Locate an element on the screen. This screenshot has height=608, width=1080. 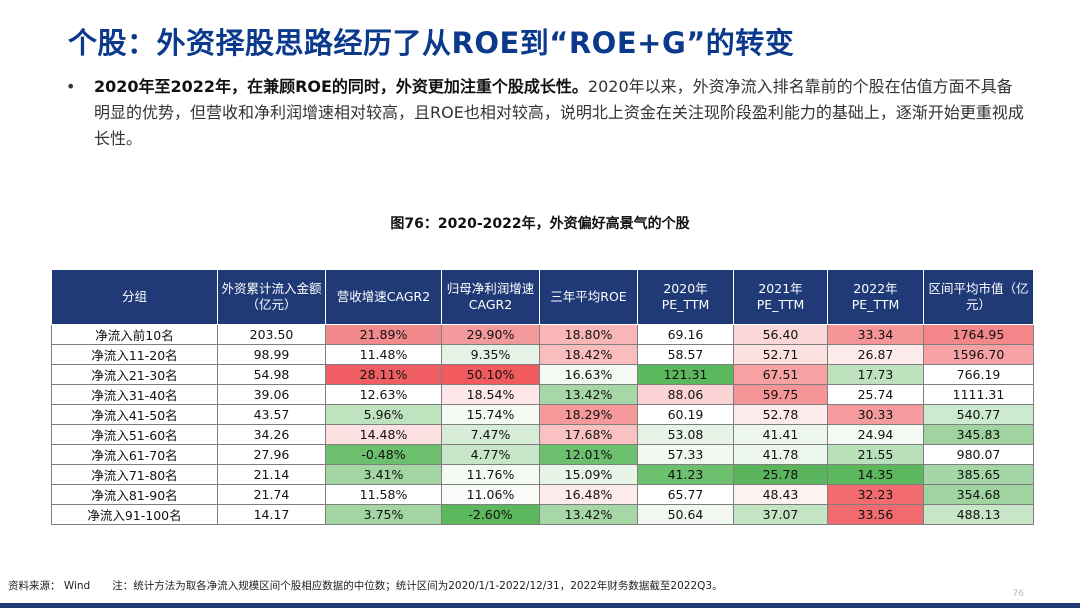
table-cell: 52.78 is located at coordinates (780, 414).